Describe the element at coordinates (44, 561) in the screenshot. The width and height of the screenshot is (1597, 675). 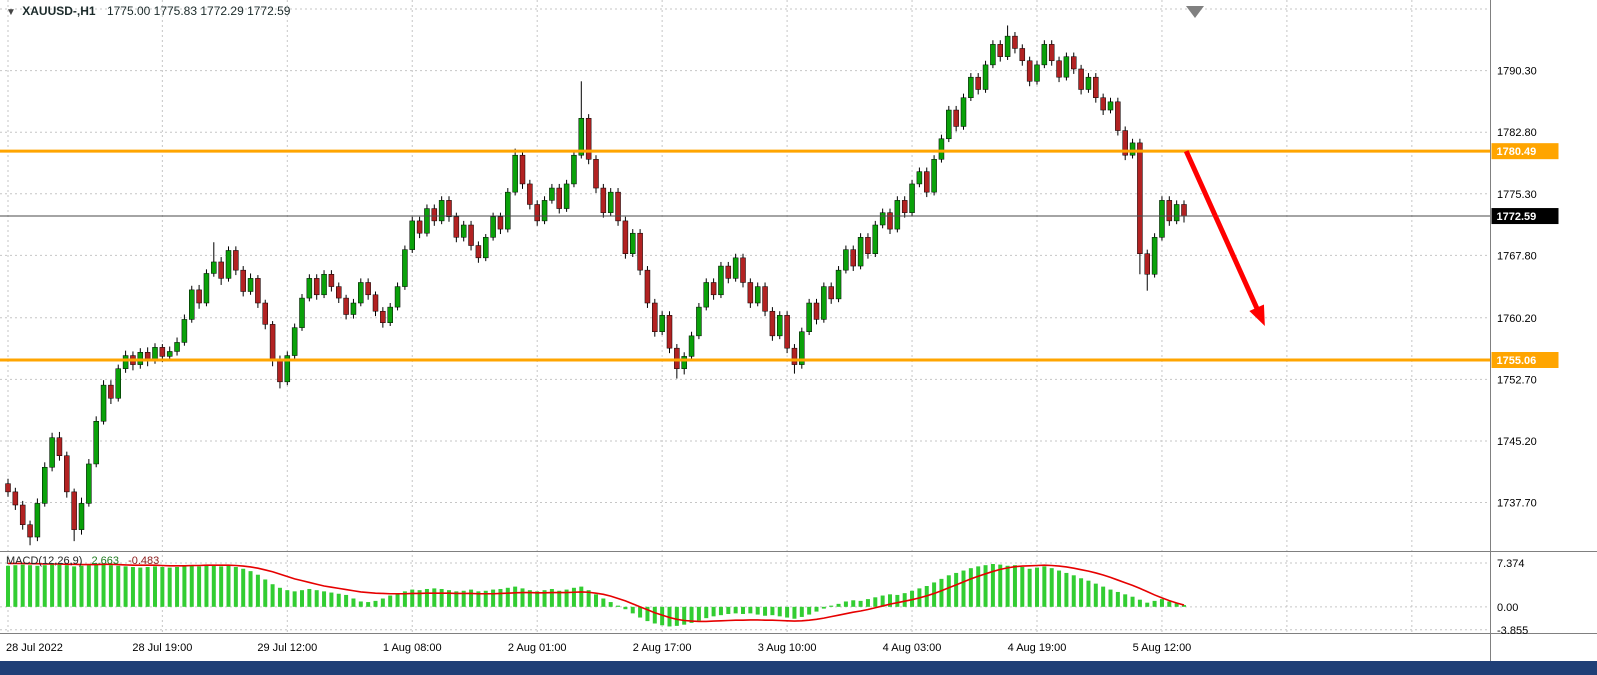
I see `macd-name: MACD(12,26,9)` at that location.